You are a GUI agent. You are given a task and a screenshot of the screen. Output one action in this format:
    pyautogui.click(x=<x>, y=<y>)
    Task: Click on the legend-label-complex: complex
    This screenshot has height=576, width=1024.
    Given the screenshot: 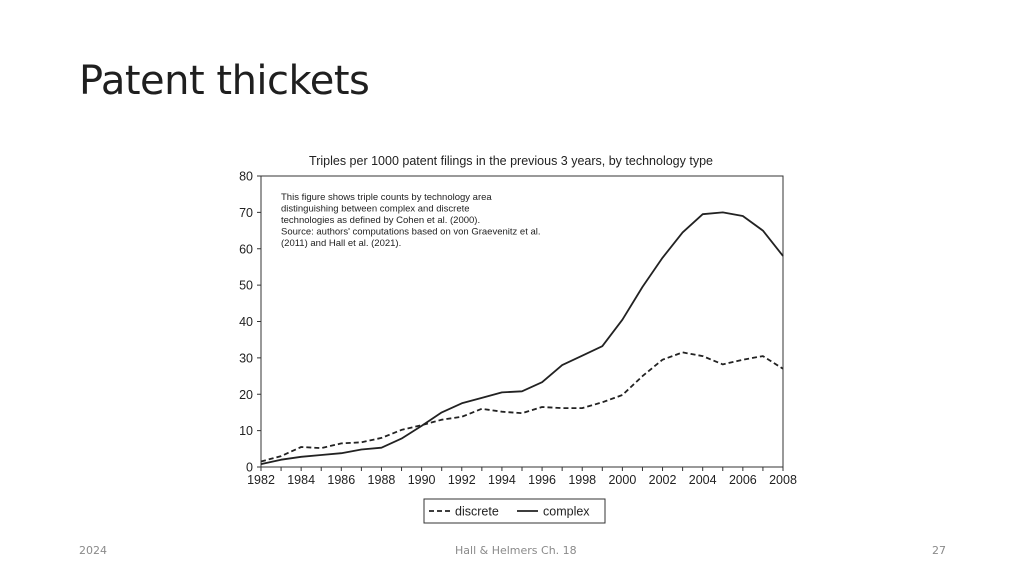 What is the action you would take?
    pyautogui.click(x=566, y=512)
    